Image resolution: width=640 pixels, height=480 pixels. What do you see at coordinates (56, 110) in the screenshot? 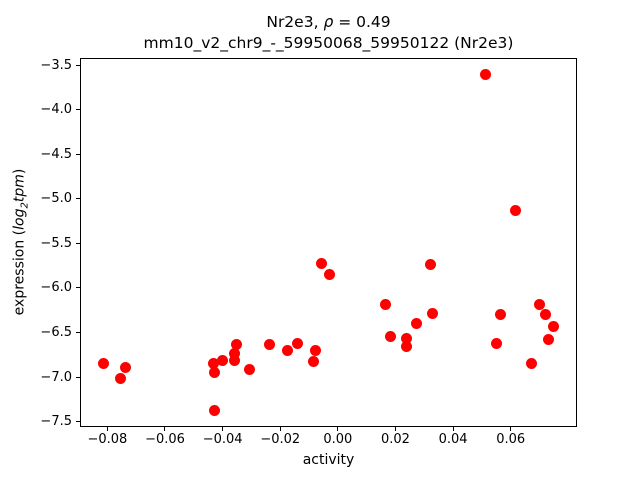
I see `y-tick-label: −4.0` at bounding box center [56, 110].